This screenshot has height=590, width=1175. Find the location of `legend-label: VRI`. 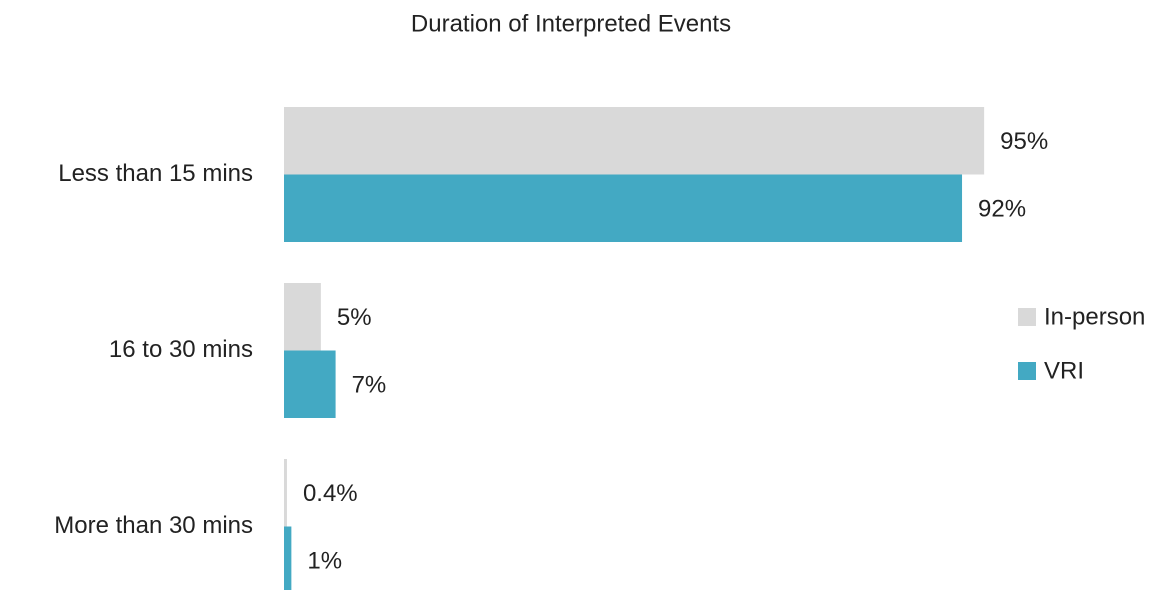

legend-label: VRI is located at coordinates (1064, 370).